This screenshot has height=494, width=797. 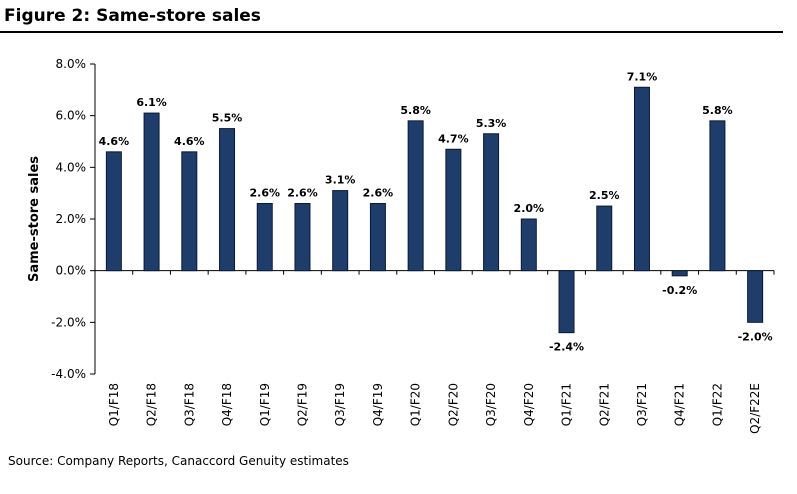 What do you see at coordinates (71, 116) in the screenshot?
I see `y-tick-label: 6.0%` at bounding box center [71, 116].